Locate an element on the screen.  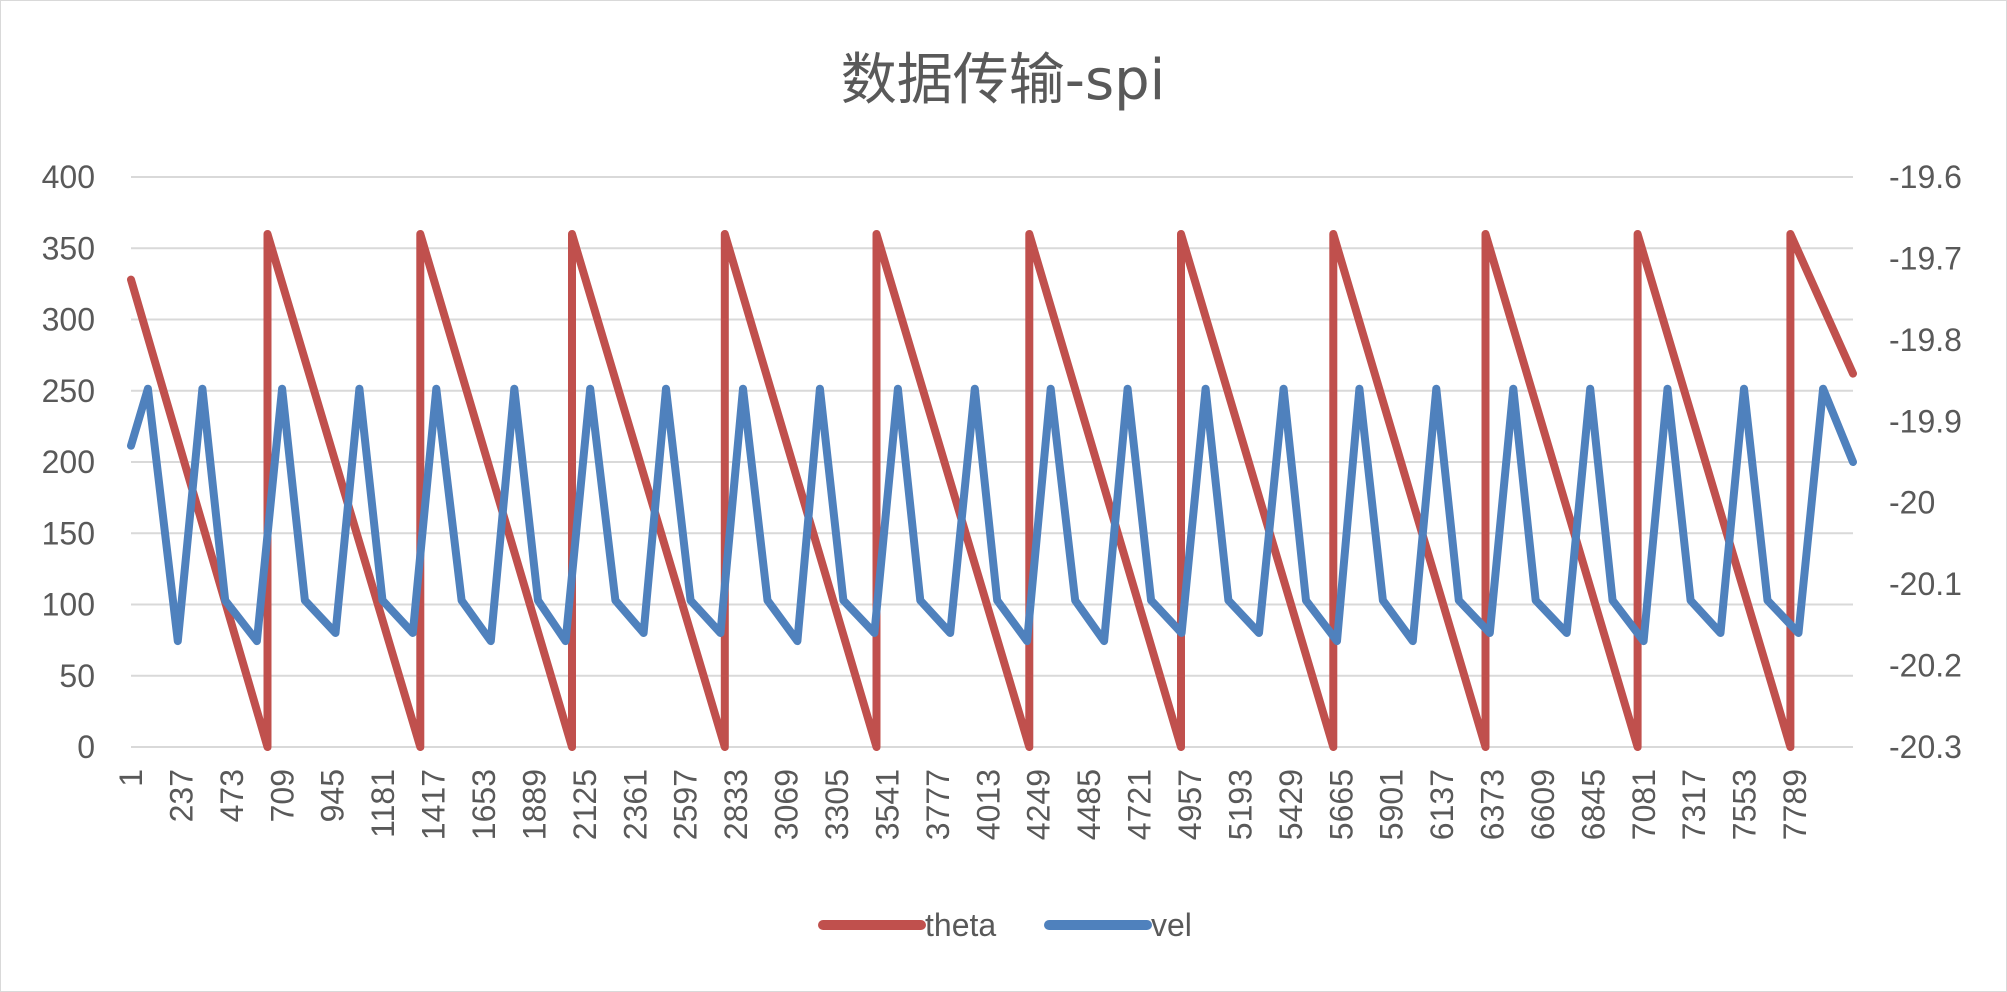
x-tick-label: 7789 is located at coordinates (1795, 804).